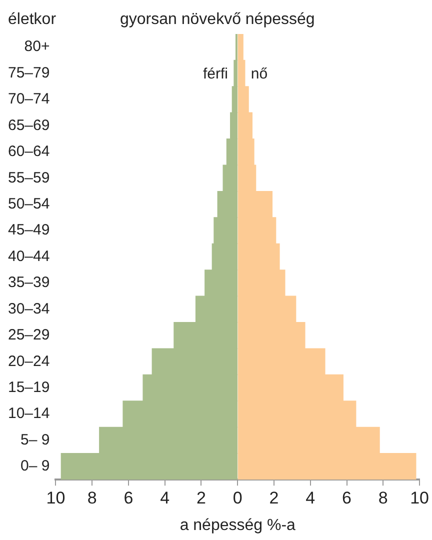 This screenshot has height=540, width=432. Describe the element at coordinates (29, 73) in the screenshot. I see `y-tick-label: 75–79` at that location.